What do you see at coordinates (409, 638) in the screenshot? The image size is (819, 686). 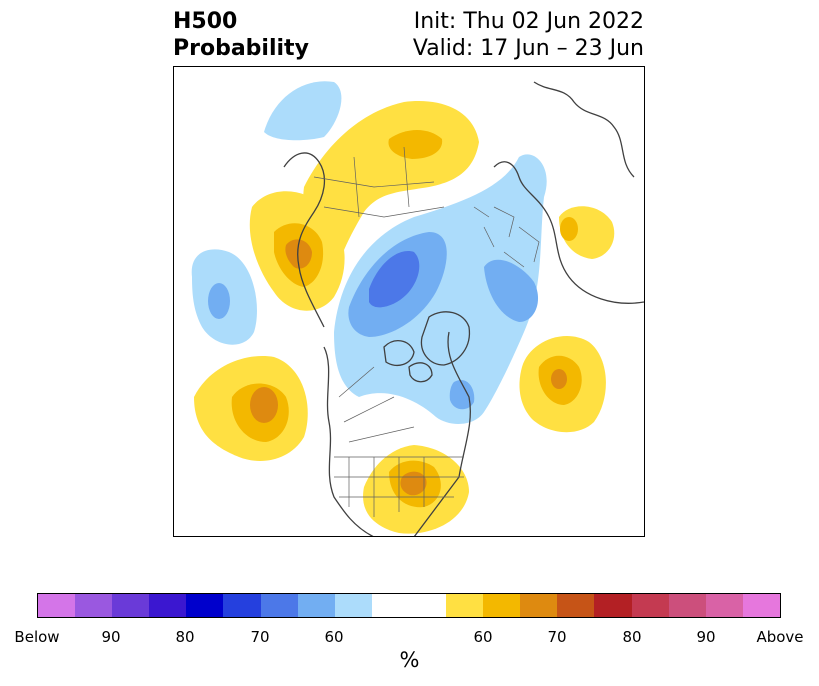 I see `colorbar-ticks: Below 90 80 70 60 60 70 80 90 Above` at bounding box center [409, 638].